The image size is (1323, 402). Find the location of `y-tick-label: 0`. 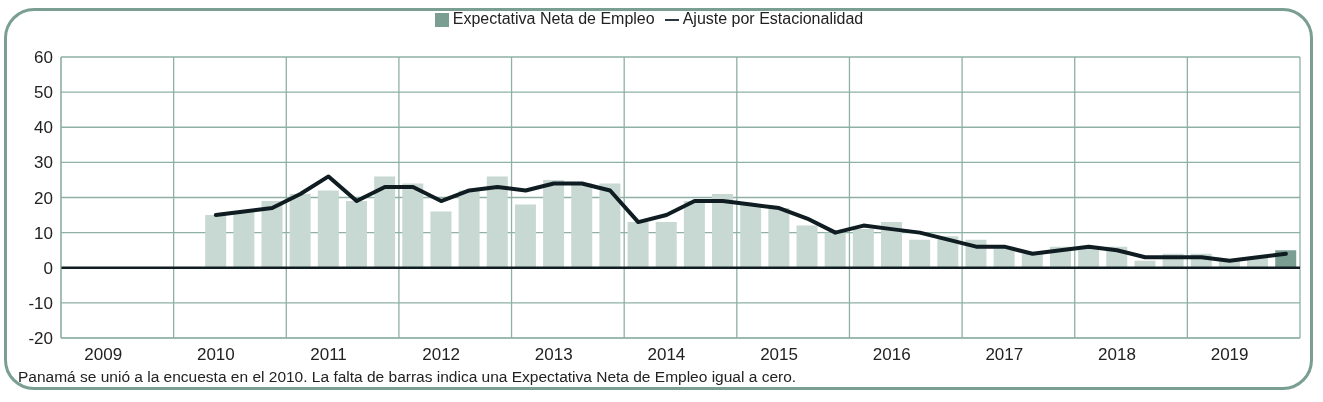

y-tick-label: 0 is located at coordinates (48, 268).